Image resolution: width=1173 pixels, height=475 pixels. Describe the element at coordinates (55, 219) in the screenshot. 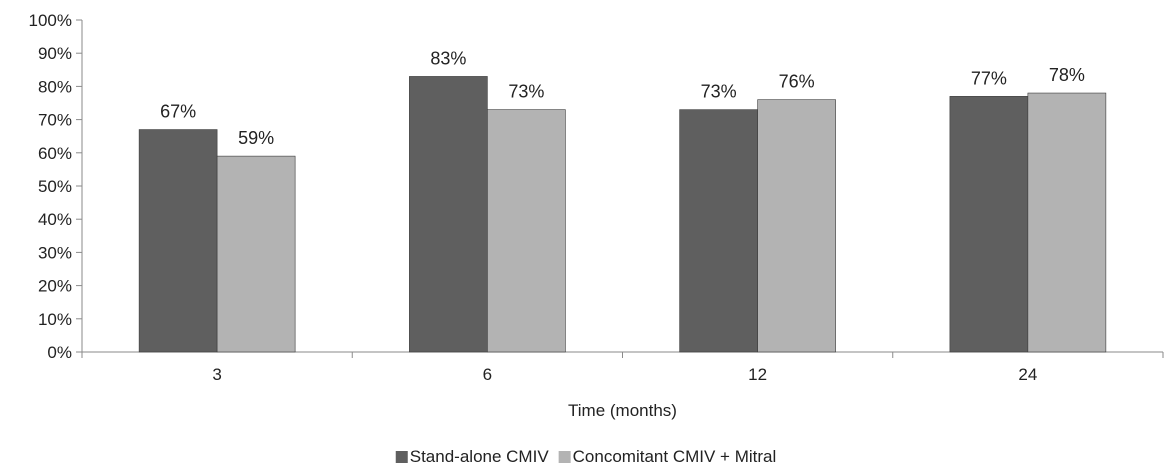

I see `y-tick-label: 40%` at that location.